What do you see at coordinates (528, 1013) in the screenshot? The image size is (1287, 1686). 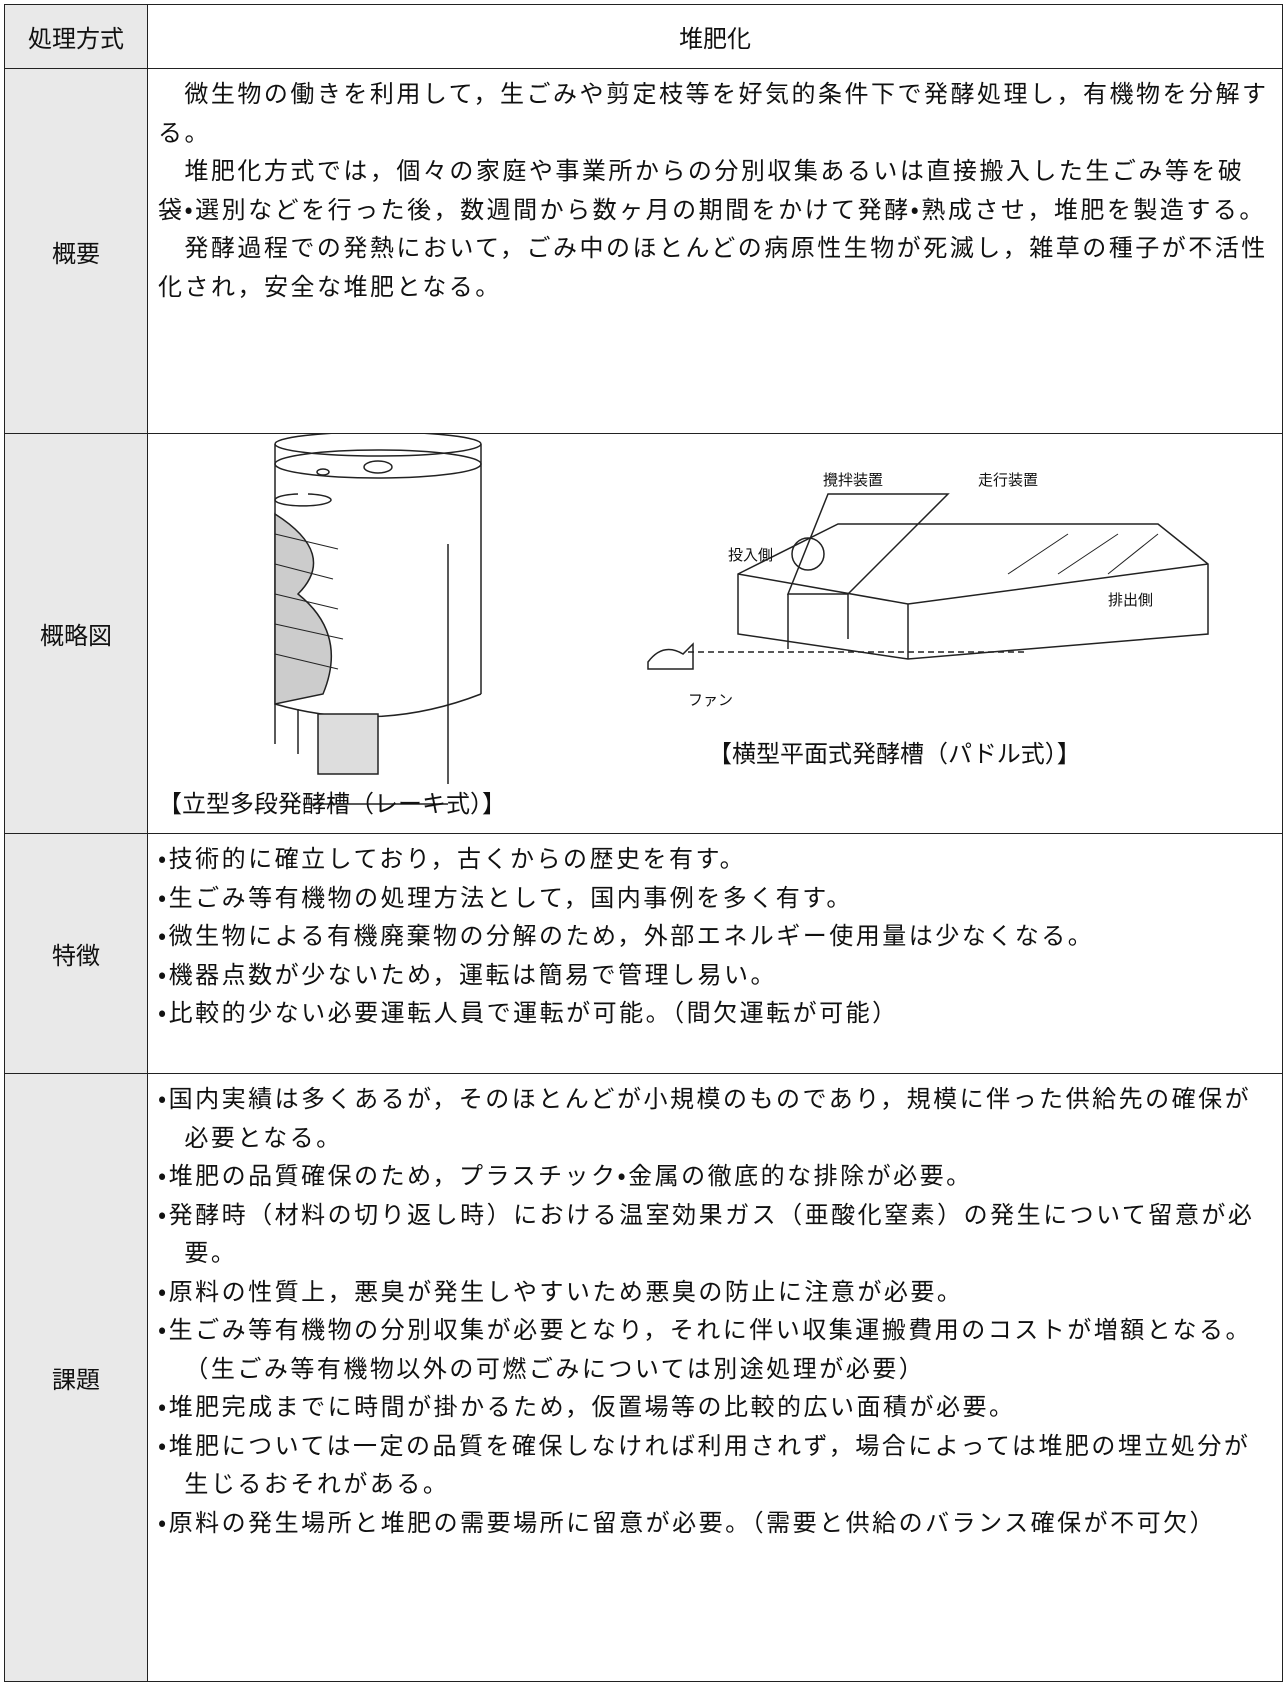 I see `list-item: ・比較的少ない必要運転人員で運転が可能。（間欠運転が可能）` at bounding box center [528, 1013].